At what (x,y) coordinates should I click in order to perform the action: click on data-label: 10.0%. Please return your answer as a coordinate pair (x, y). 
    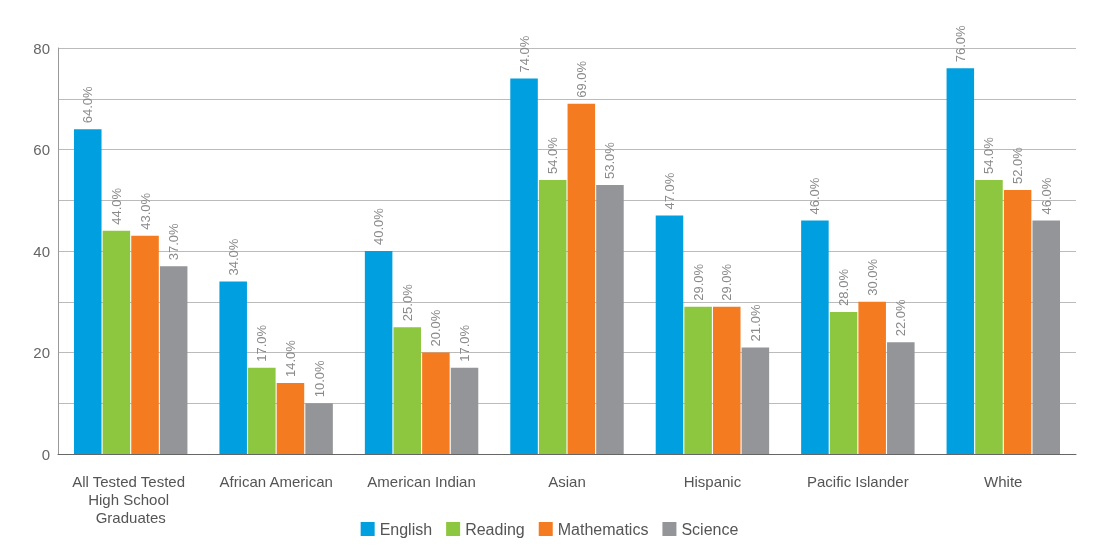
    Looking at the image, I should click on (319, 378).